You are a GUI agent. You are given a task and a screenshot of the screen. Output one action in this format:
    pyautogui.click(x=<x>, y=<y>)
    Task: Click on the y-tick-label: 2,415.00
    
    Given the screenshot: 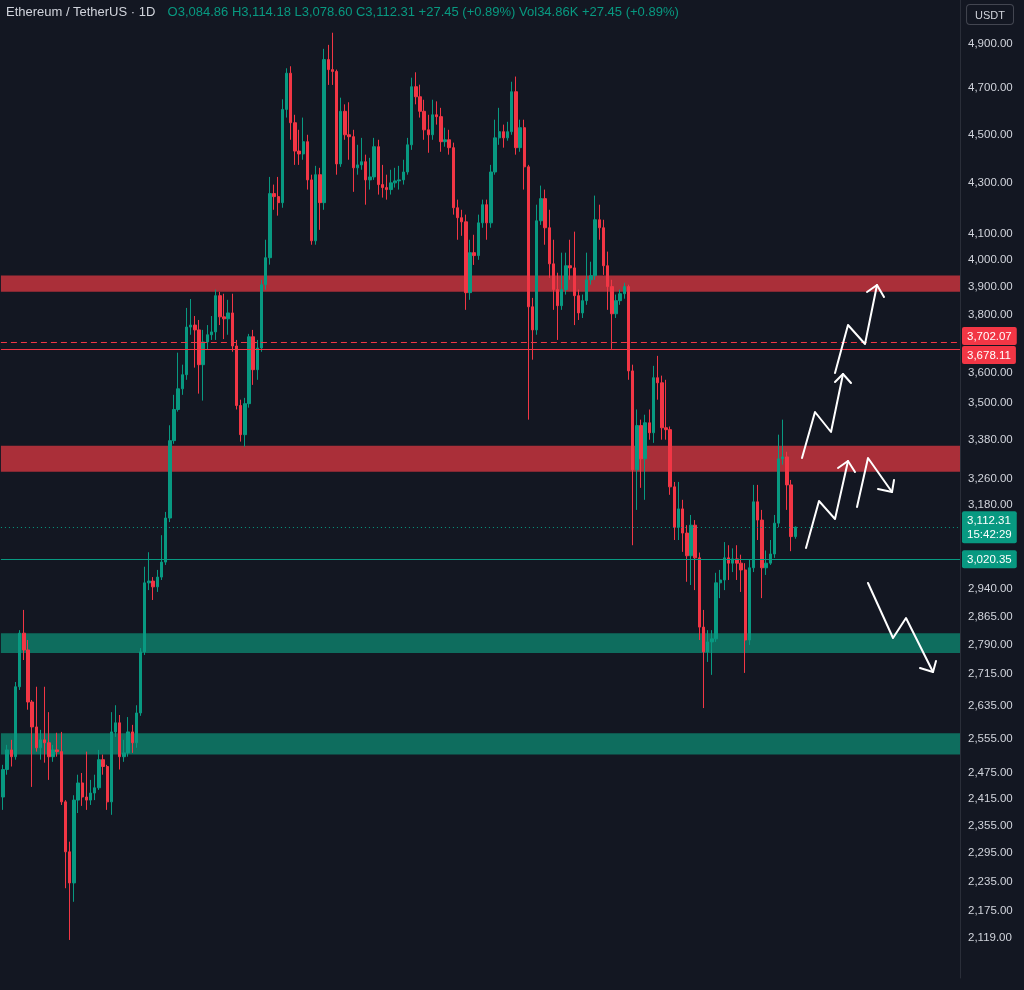 What is the action you would take?
    pyautogui.click(x=990, y=797)
    